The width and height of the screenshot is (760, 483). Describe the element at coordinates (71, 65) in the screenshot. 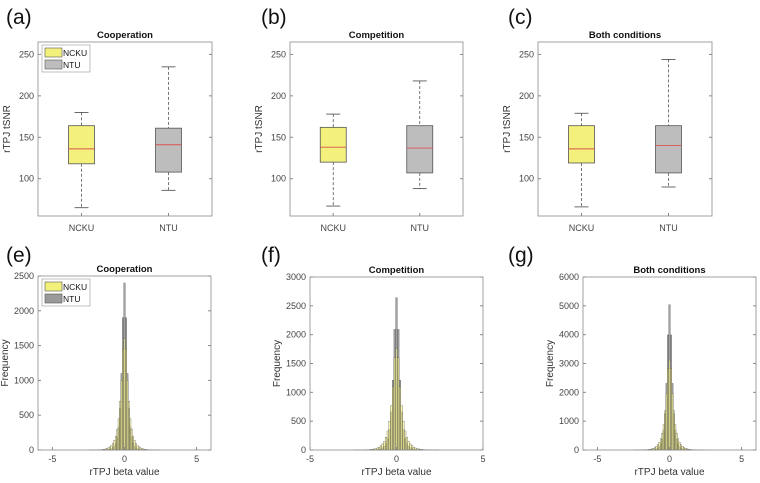

I see `legend-label: NTU` at that location.